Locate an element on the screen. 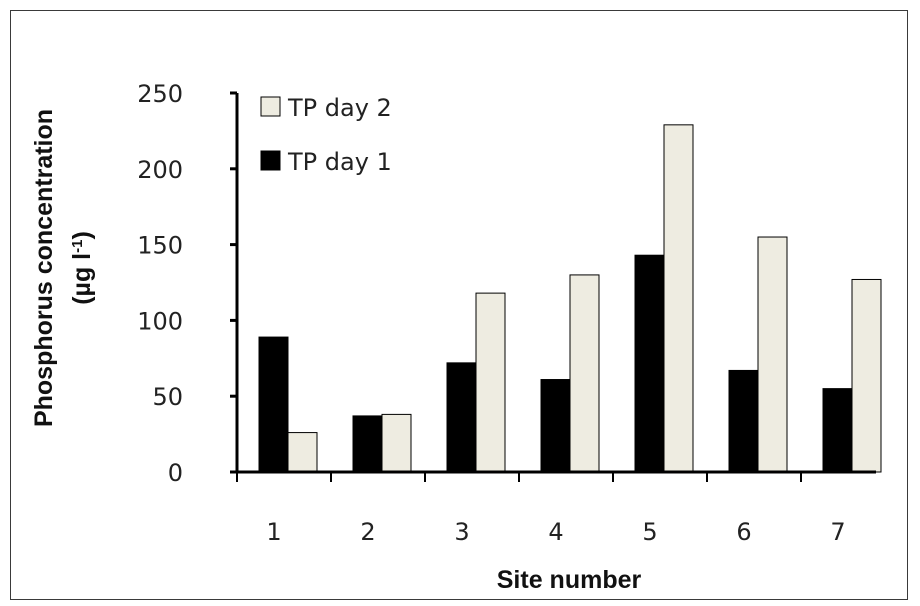 Image resolution: width=920 pixels, height=606 pixels. x-ticks-group: 1 2 3 4 5 6 7 is located at coordinates (541, 509).